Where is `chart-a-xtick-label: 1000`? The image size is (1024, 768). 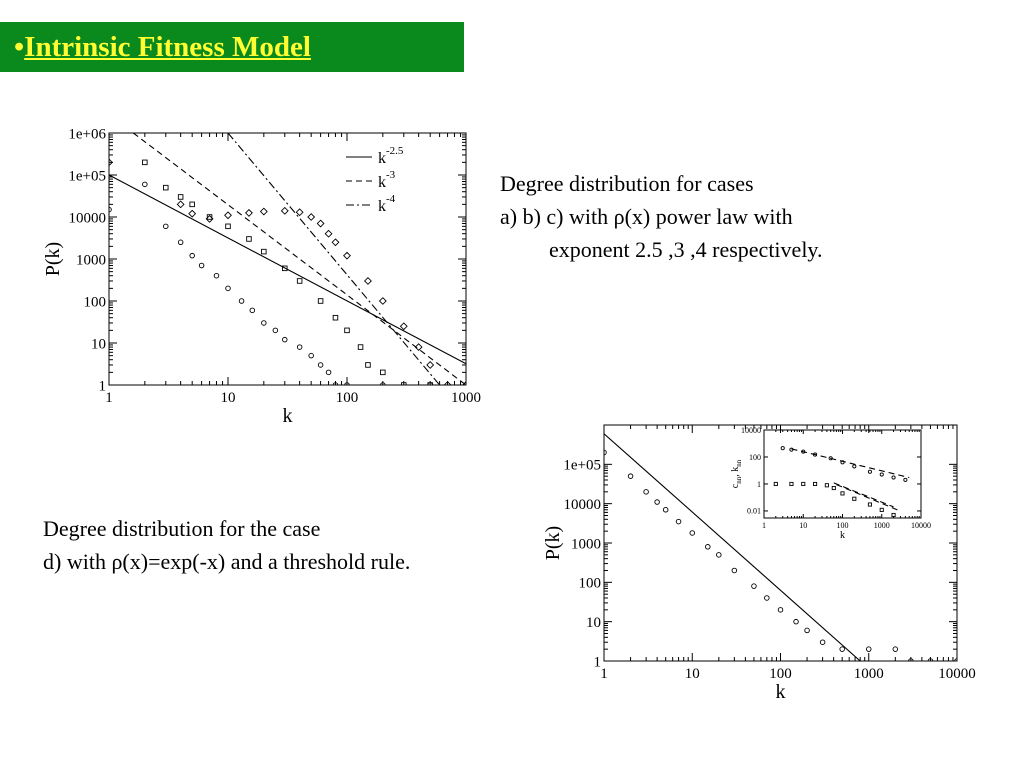
chart-a-xtick-label: 1000 is located at coordinates (466, 398).